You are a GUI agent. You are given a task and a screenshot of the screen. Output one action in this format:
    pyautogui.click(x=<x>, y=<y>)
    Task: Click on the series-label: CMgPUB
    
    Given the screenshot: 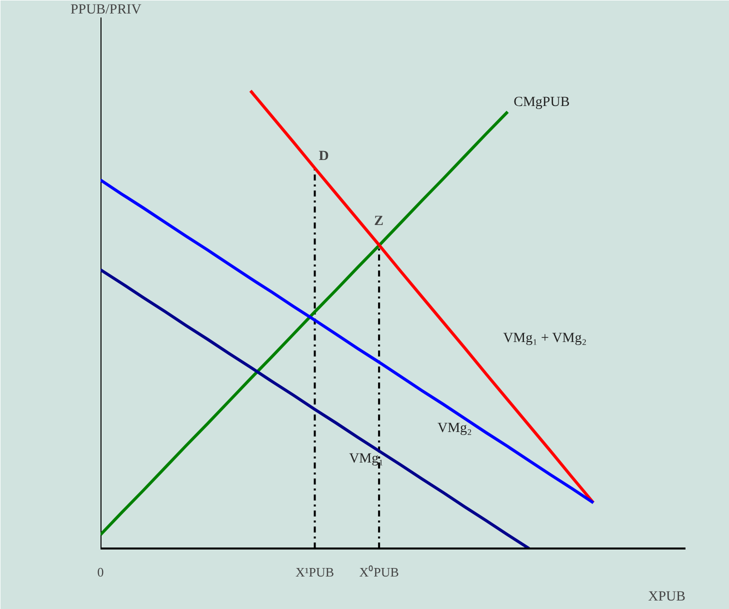 What is the action you would take?
    pyautogui.click(x=542, y=102)
    